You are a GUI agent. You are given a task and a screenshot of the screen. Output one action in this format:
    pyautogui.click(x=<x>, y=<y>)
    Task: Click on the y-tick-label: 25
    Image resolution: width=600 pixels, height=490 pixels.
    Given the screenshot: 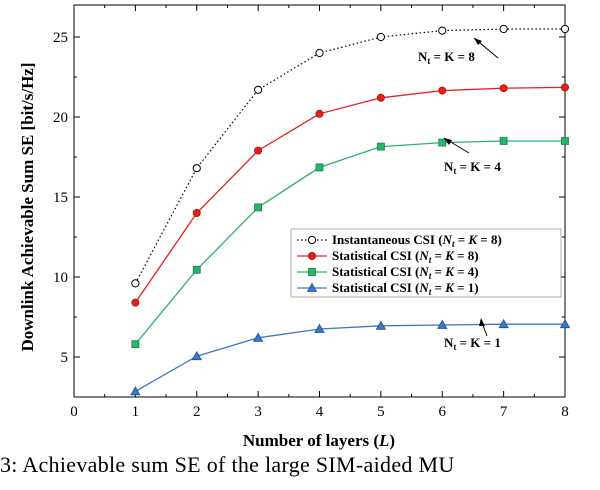 What is the action you would take?
    pyautogui.click(x=60, y=38)
    